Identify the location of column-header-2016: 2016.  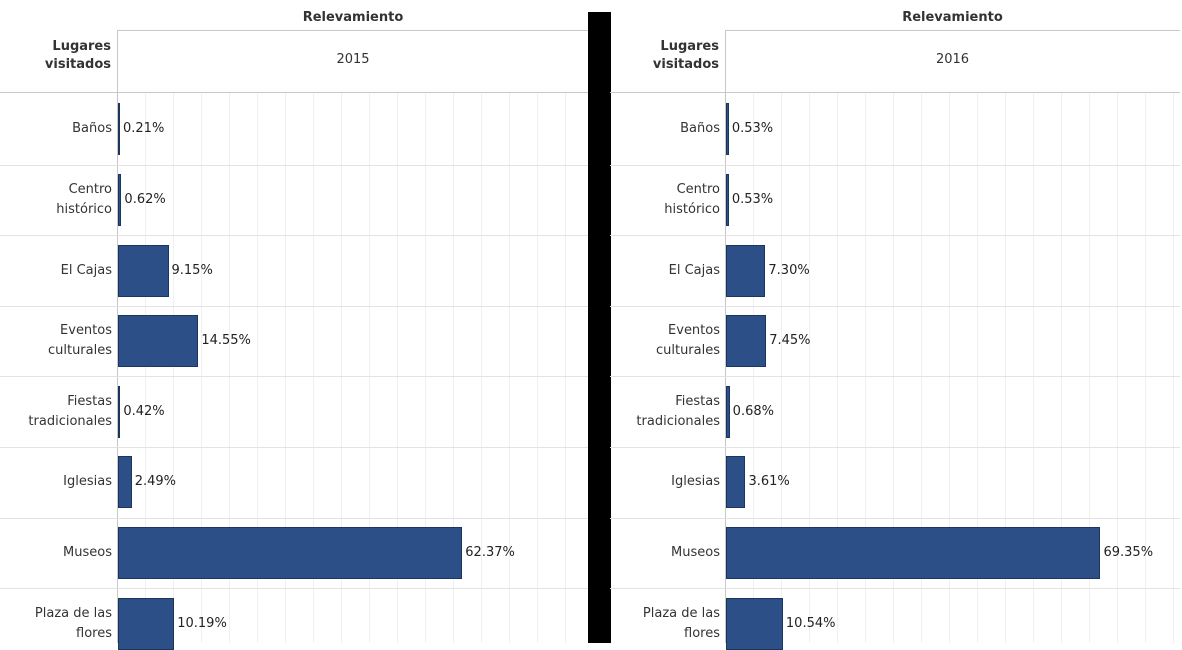
(952, 59).